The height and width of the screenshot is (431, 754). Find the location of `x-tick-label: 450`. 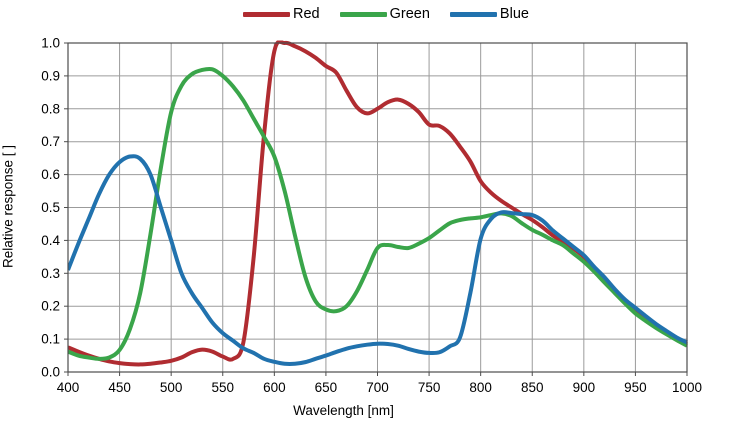

x-tick-label: 450 is located at coordinates (119, 387).